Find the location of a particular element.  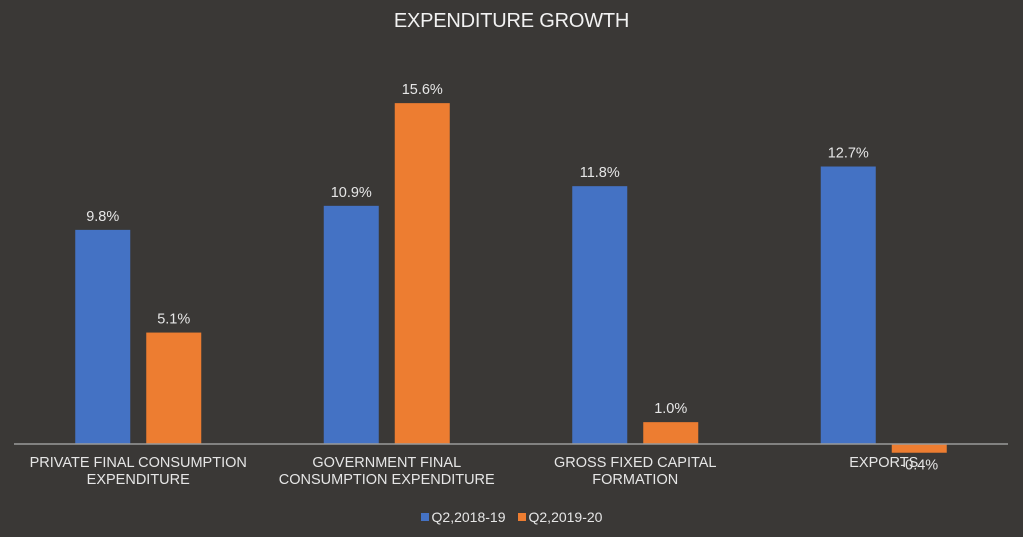

category-label-line: PRIVATE FINAL CONSUMPTION is located at coordinates (138, 463).